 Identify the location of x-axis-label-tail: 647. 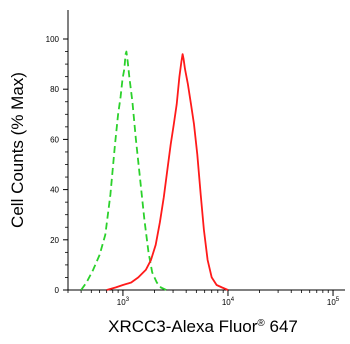
(281, 326).